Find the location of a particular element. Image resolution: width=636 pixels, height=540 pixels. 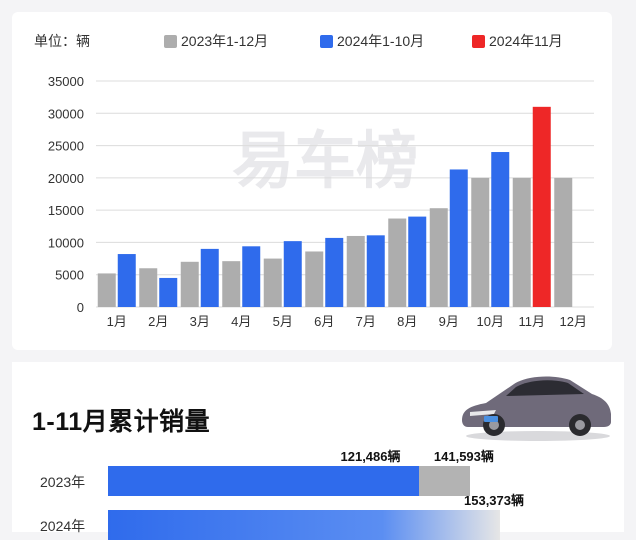

y-tick-label: 20000 is located at coordinates (66, 178).